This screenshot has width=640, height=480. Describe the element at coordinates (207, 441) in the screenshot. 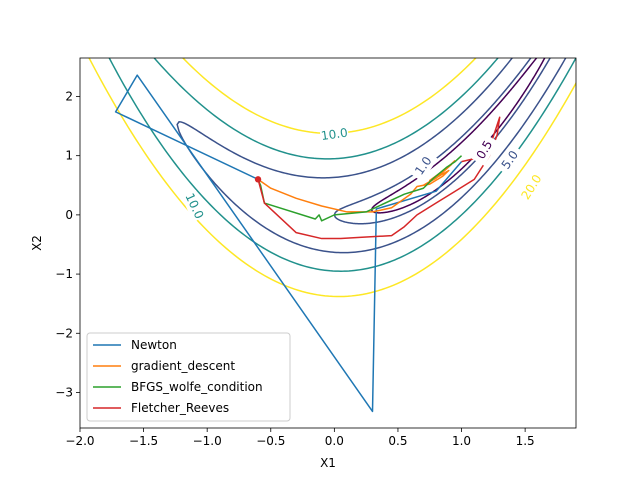

I see `x-tick-label: −1.0` at that location.